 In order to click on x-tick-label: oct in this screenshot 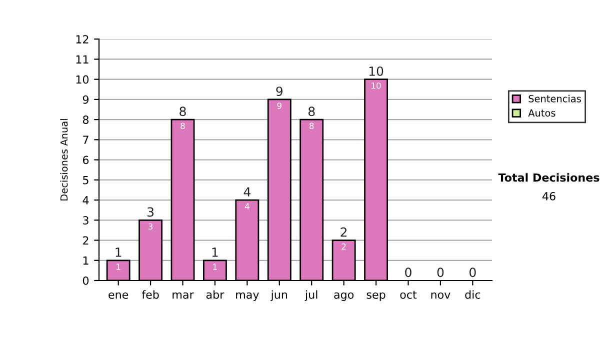, I will do `click(408, 294)`.